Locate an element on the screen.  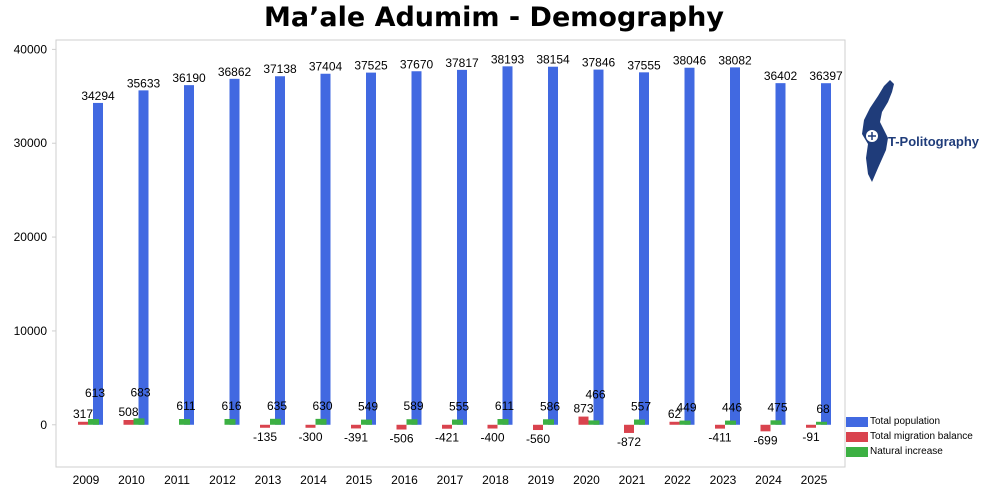
data-label-migration-balance: -91 is located at coordinates (811, 437).